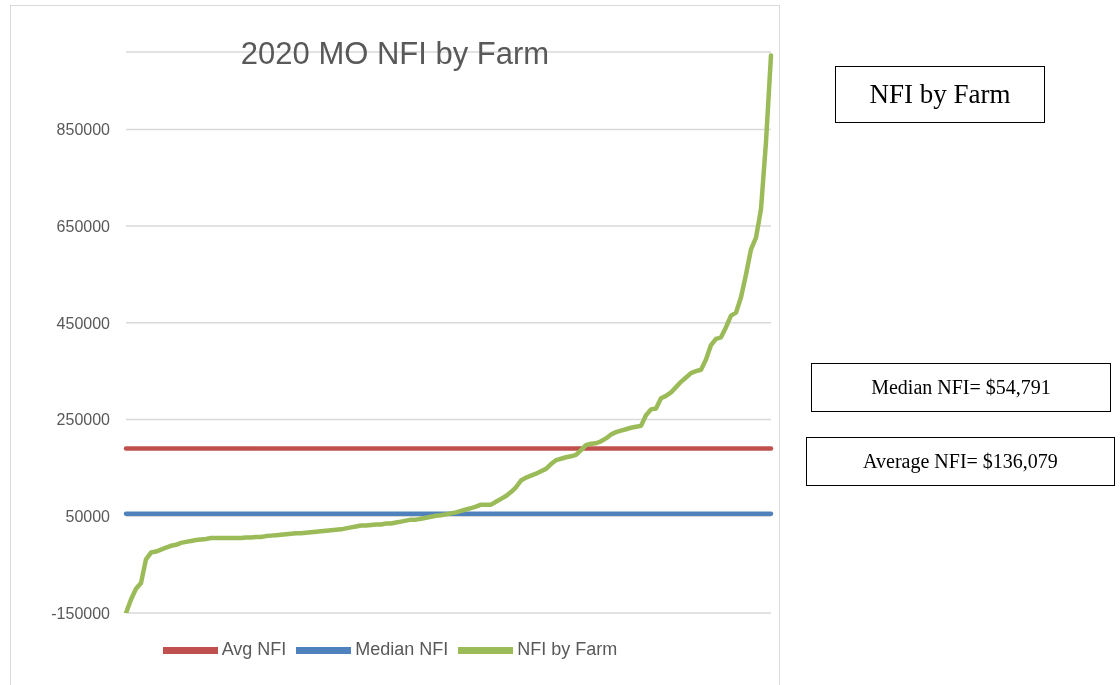 This screenshot has height=685, width=1120. What do you see at coordinates (960, 461) in the screenshot?
I see `text: Average NFI= $136,079` at bounding box center [960, 461].